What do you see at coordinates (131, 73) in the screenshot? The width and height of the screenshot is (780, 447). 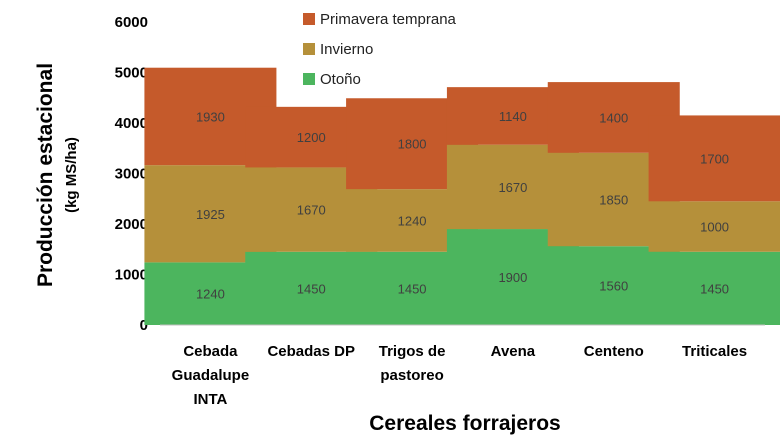 I see `y-tick-label: 5000` at bounding box center [131, 73].